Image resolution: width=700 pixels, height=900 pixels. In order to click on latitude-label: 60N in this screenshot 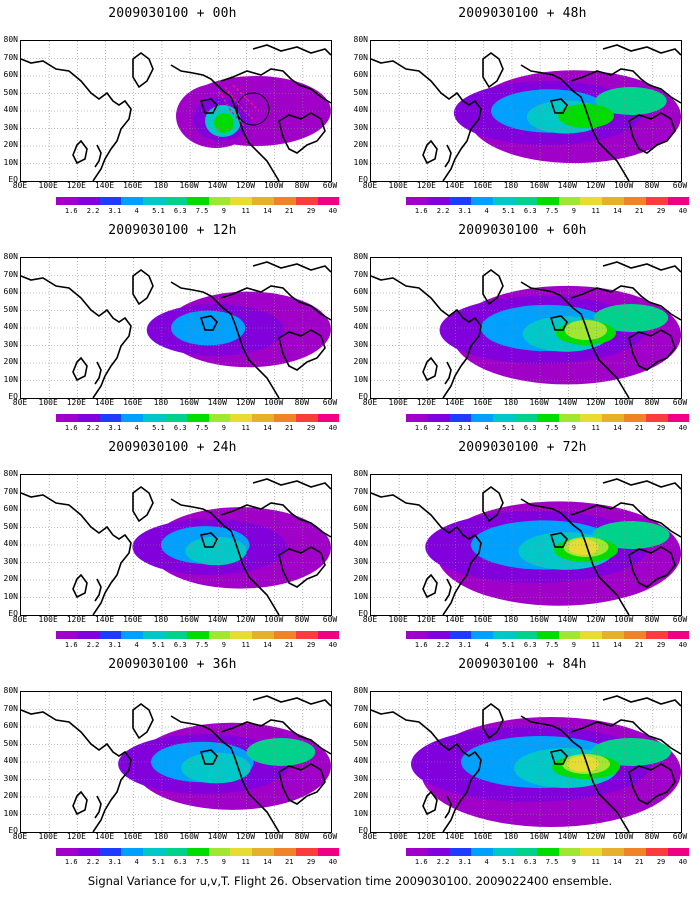, I will do `click(10, 291)`.